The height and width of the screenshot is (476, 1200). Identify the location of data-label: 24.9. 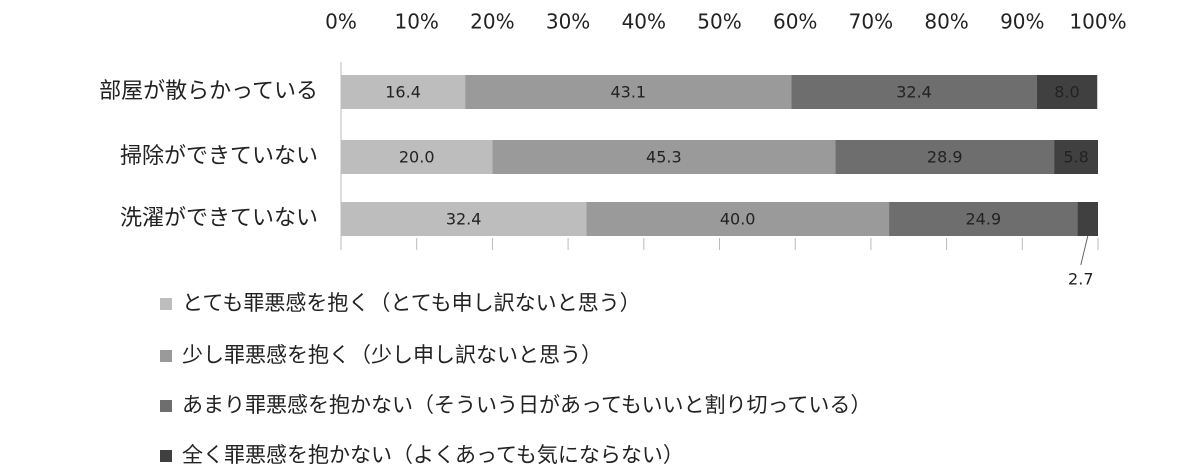
(984, 219).